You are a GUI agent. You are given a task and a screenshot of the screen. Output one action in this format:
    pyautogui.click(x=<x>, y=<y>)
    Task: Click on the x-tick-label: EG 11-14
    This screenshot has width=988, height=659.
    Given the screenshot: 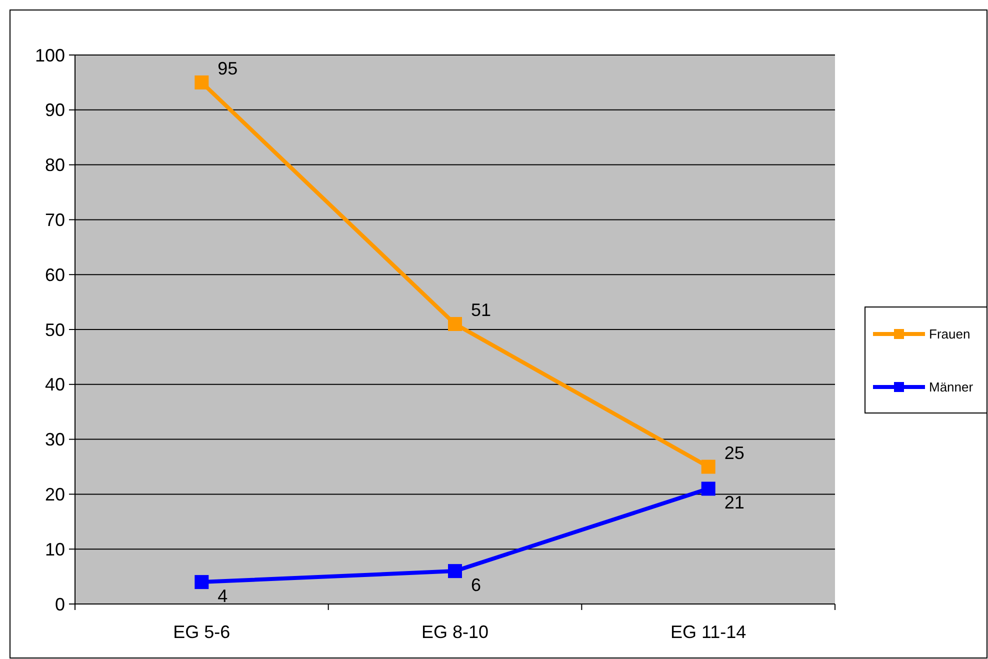 What is the action you would take?
    pyautogui.click(x=708, y=632)
    